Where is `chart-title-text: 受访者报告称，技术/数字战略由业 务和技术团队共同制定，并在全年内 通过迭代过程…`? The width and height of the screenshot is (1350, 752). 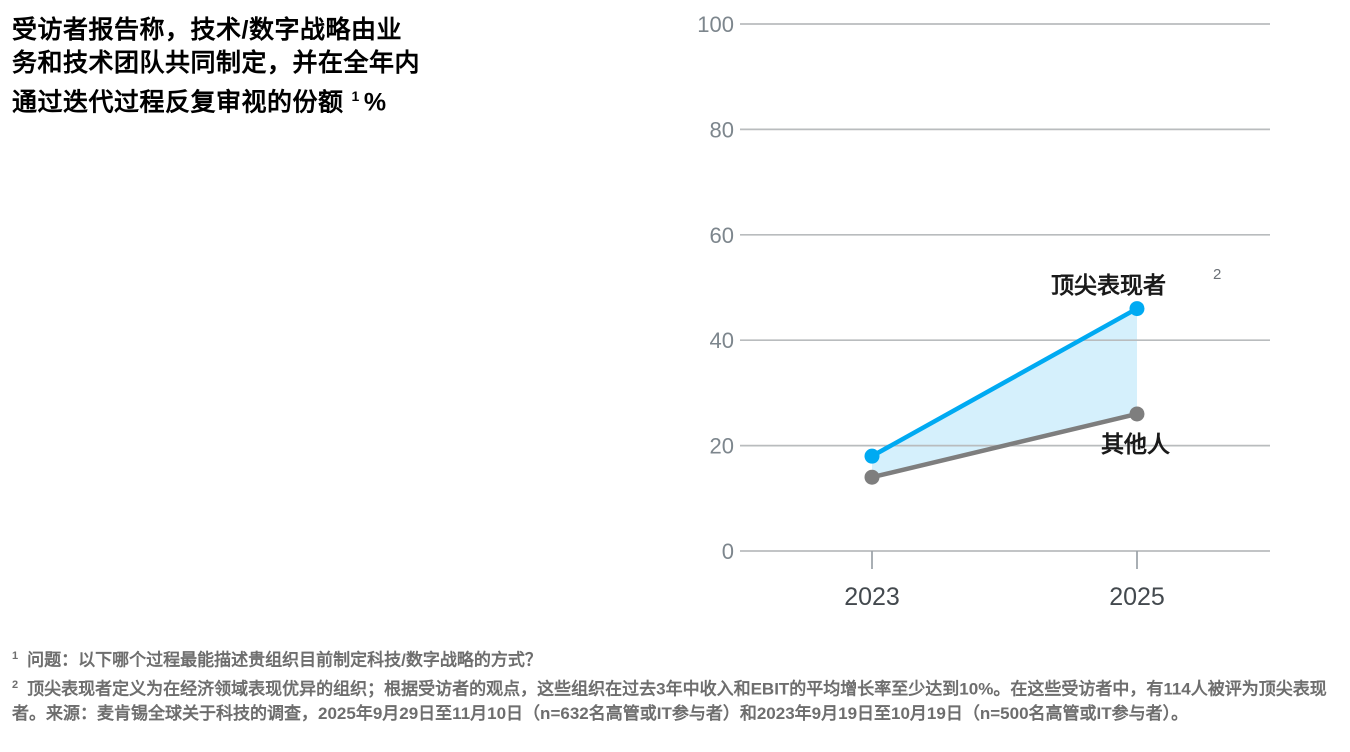 chart-title-text: 受访者报告称，技术/数字战略由业 务和技术团队共同制定，并在全年内 通过迭代过程… is located at coordinates (216, 66).